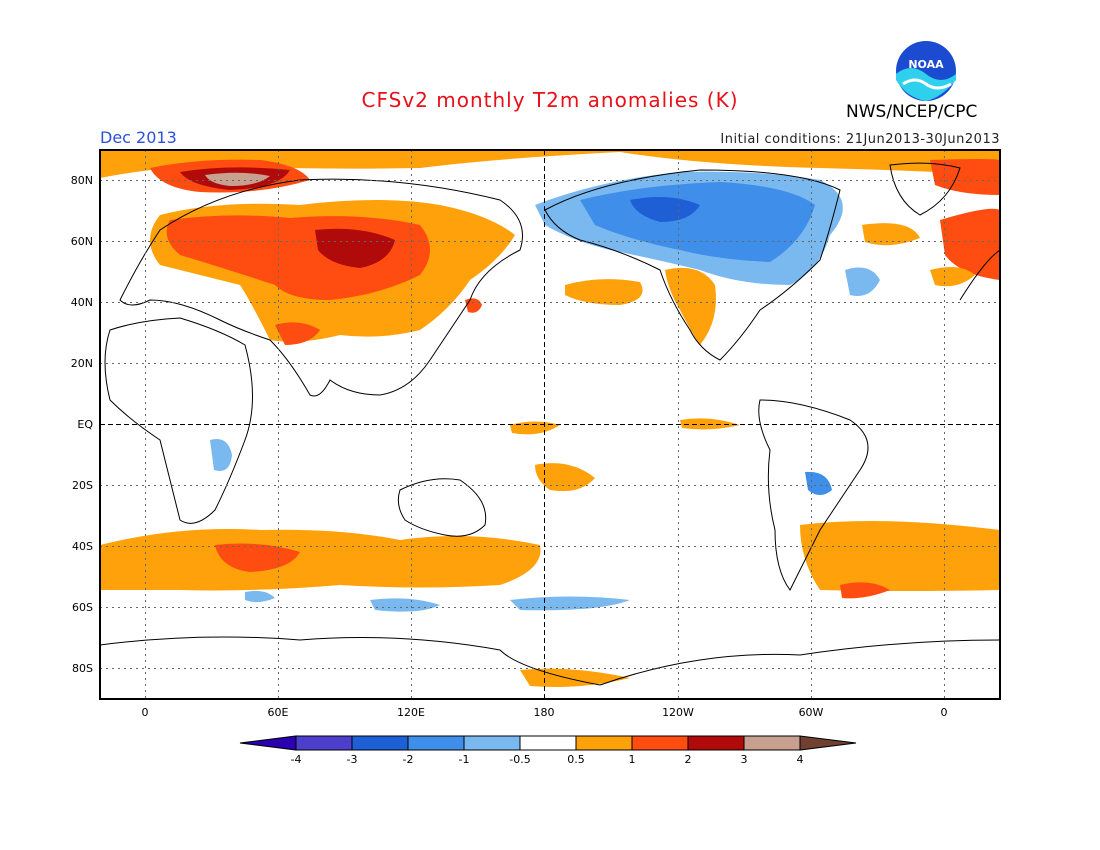 Image resolution: width=1100 pixels, height=850 pixels. I want to click on coastline-south-america, so click(813, 495).